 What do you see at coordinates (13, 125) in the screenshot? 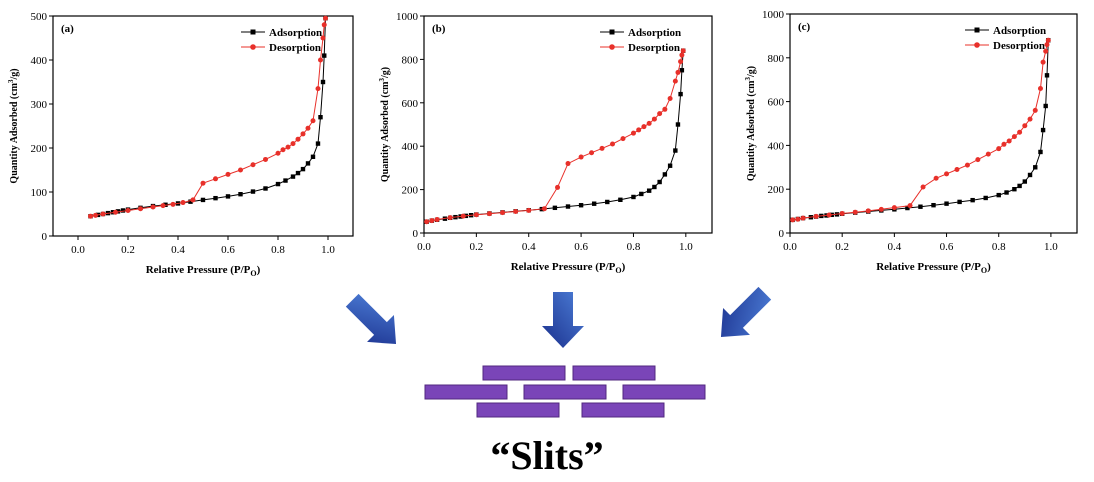
I see `y-axis-title: Quantity Adsorbed (cm3/g)` at bounding box center [13, 125].